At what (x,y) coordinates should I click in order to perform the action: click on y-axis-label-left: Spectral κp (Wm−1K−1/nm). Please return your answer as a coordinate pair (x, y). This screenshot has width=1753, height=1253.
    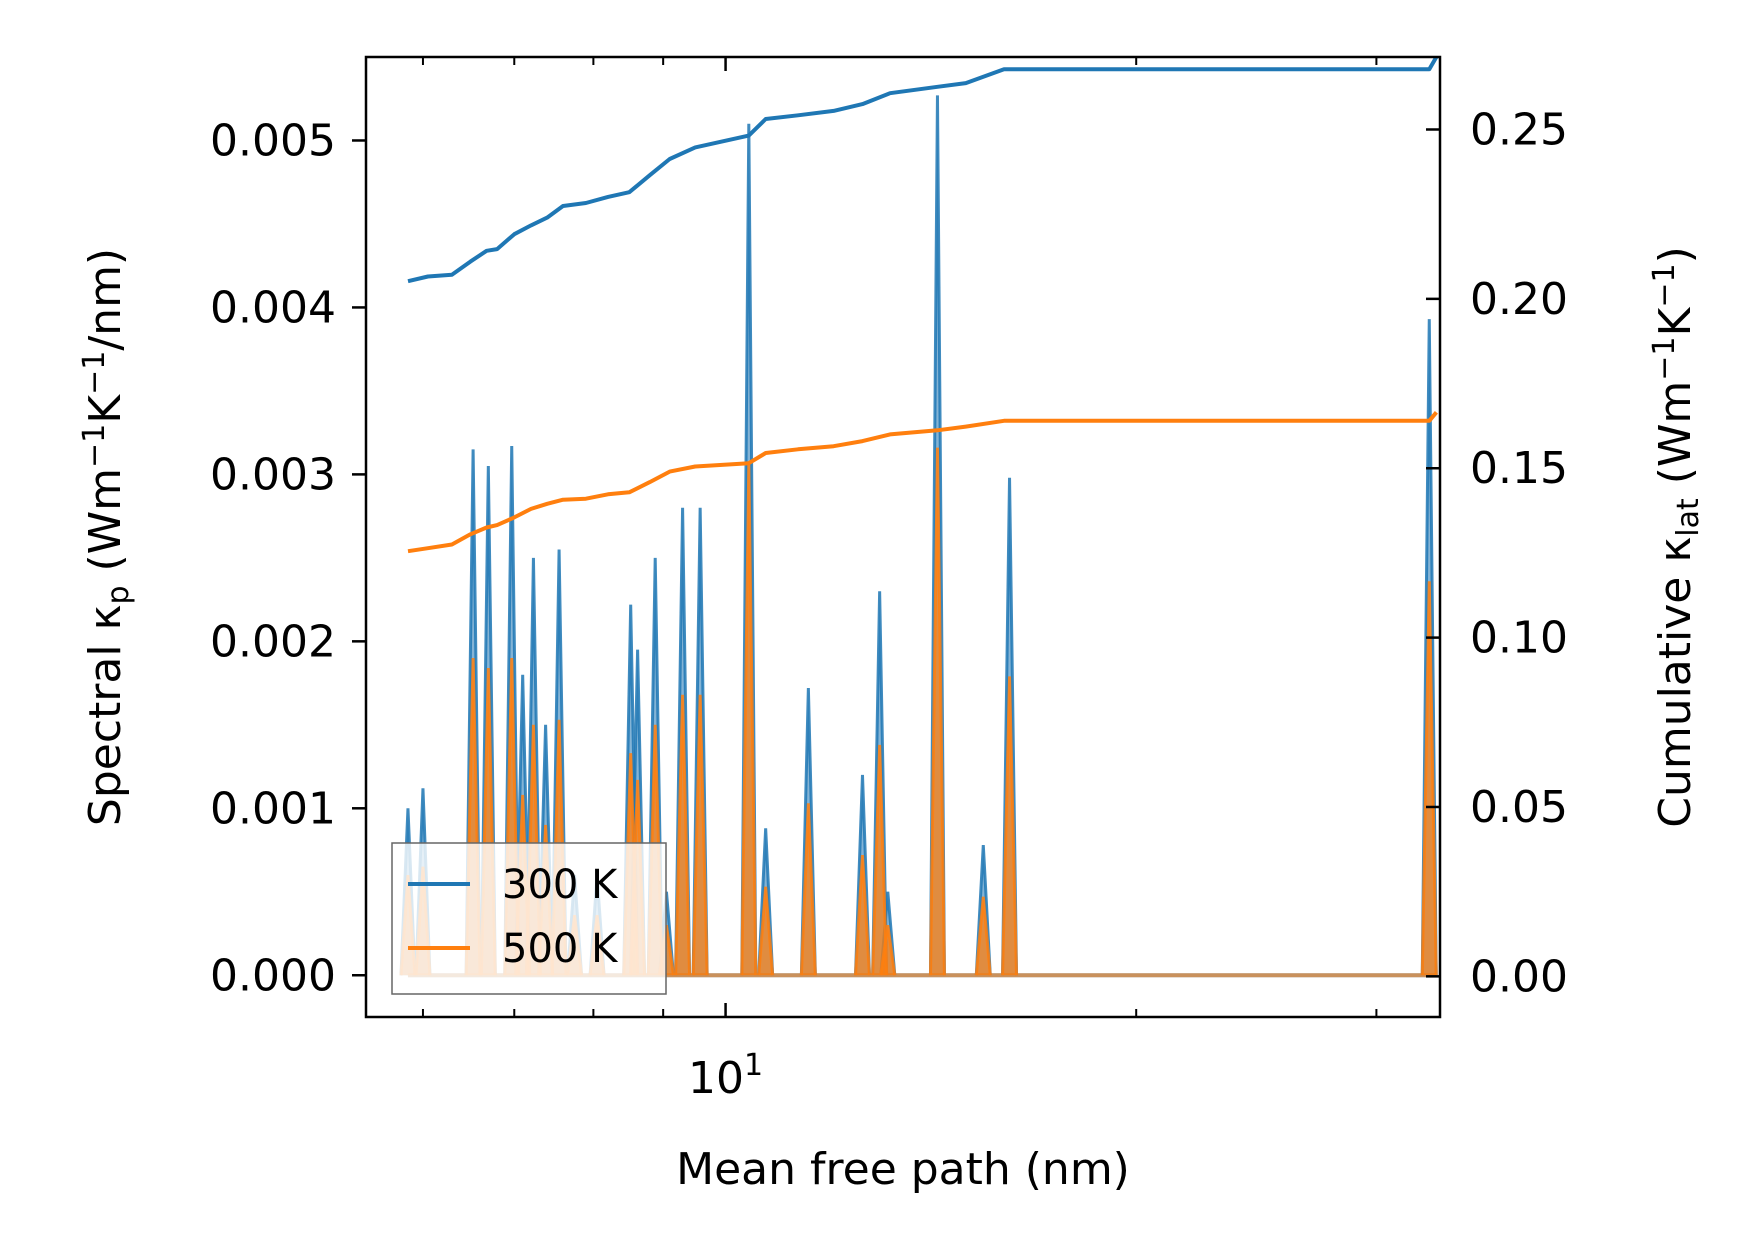
    Looking at the image, I should click on (106, 537).